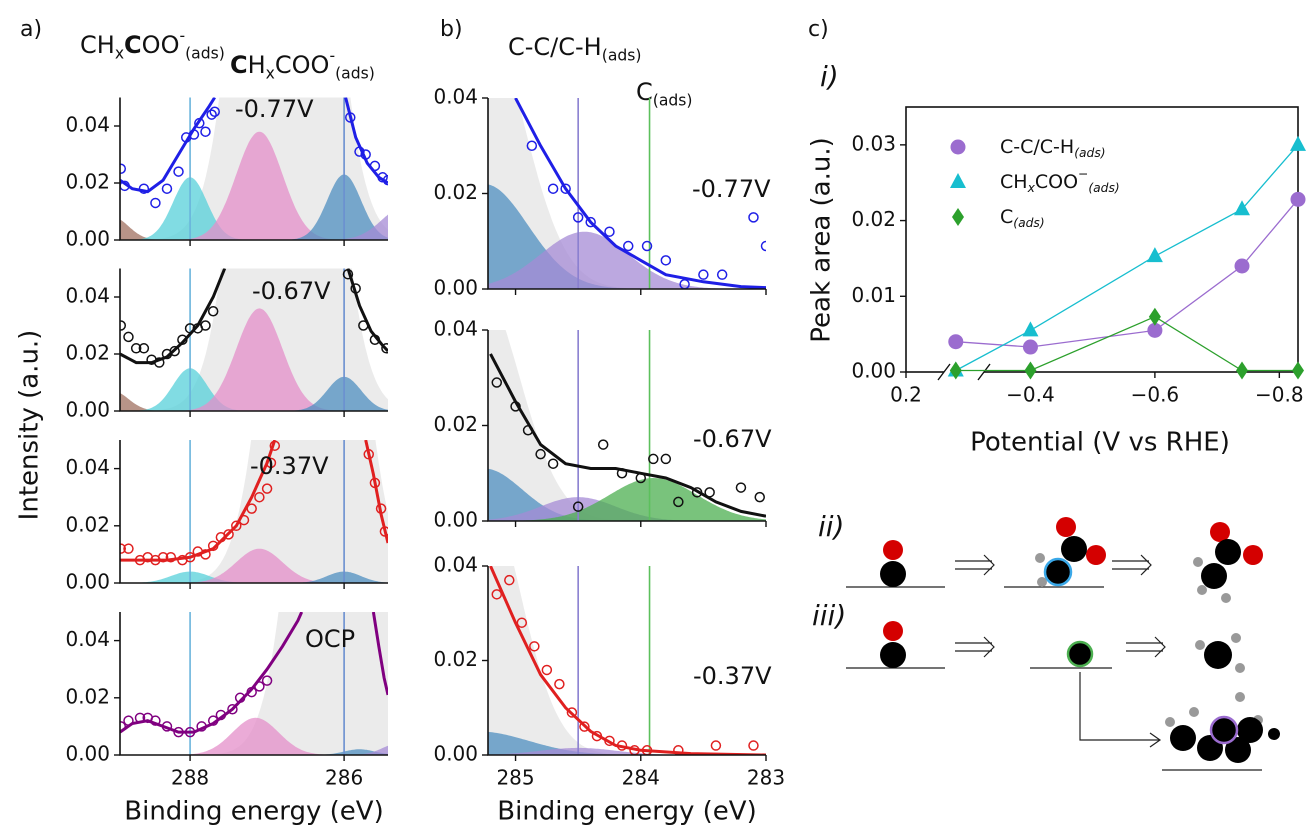  I want to click on axis-break-gap, so click(964, 372).